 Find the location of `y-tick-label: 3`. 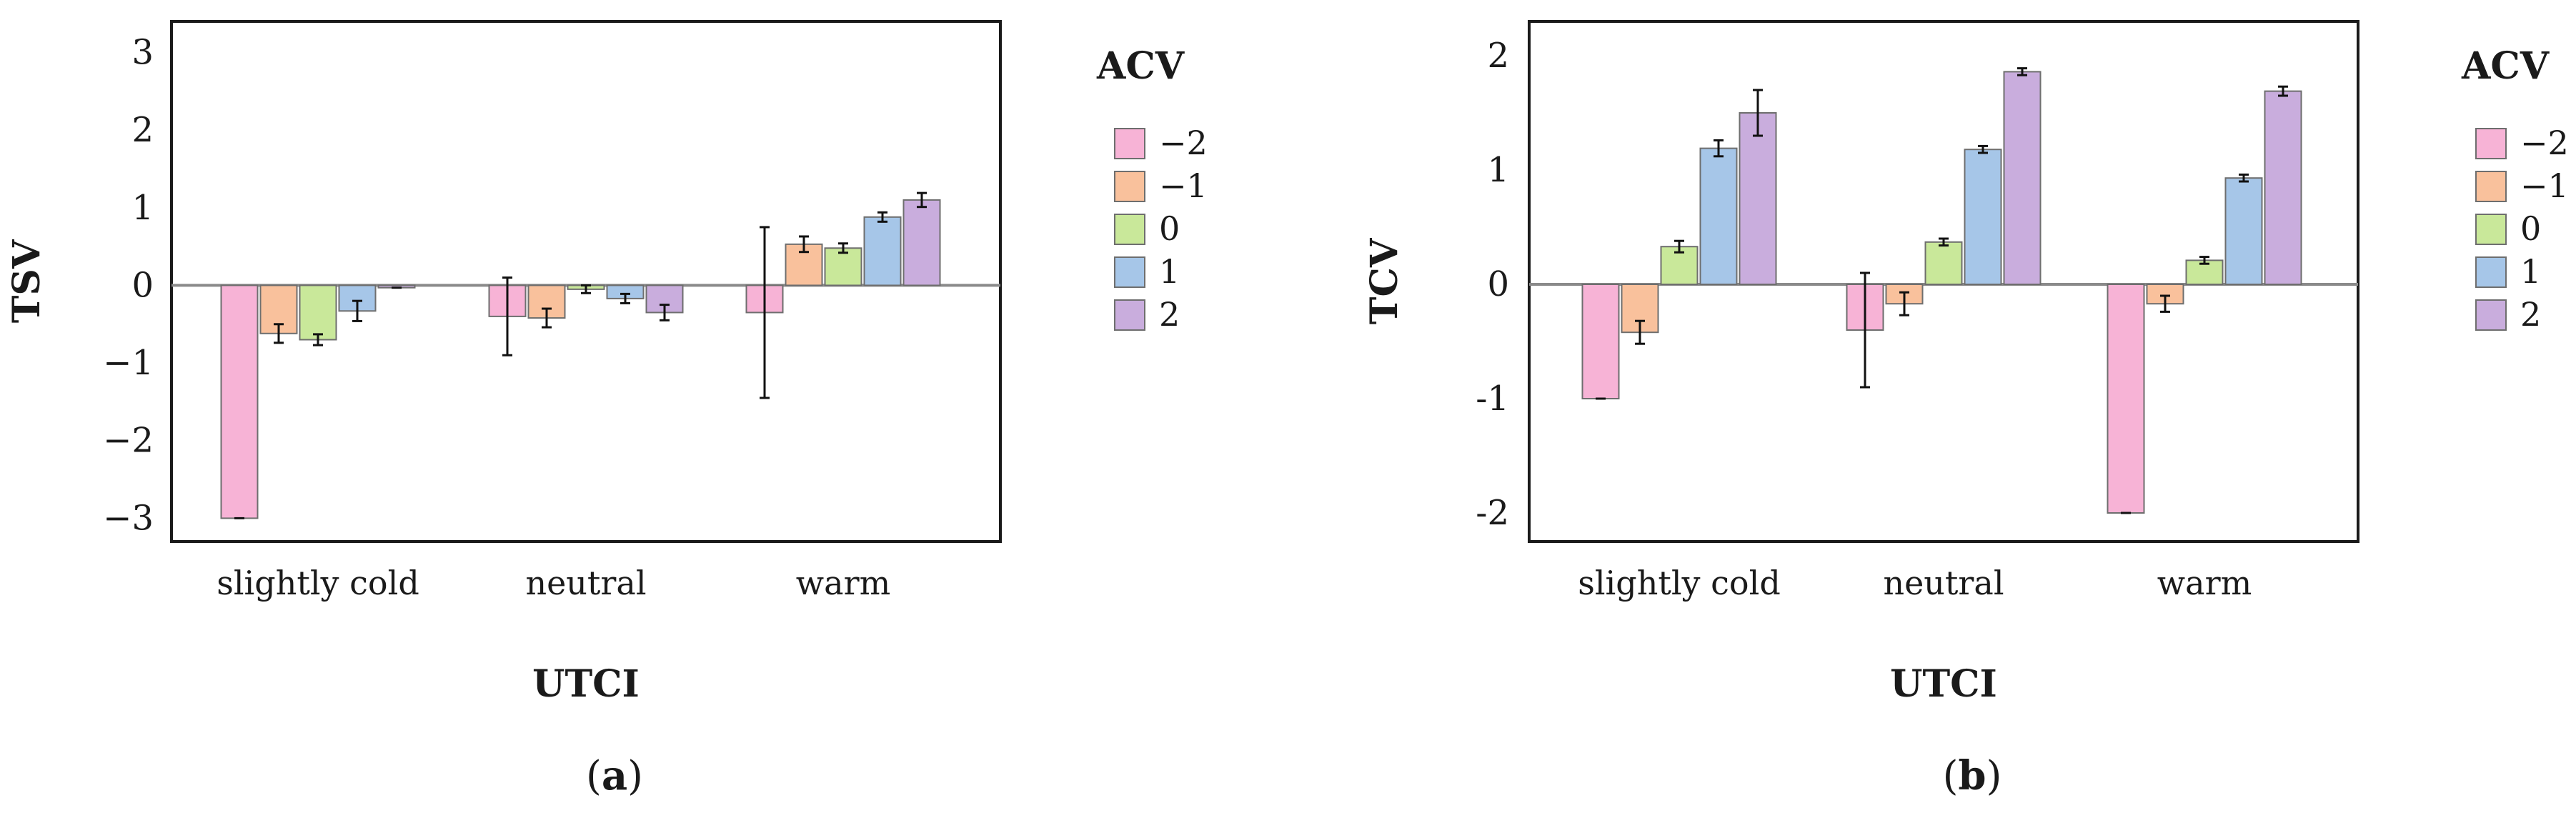

y-tick-label: 3 is located at coordinates (142, 52).